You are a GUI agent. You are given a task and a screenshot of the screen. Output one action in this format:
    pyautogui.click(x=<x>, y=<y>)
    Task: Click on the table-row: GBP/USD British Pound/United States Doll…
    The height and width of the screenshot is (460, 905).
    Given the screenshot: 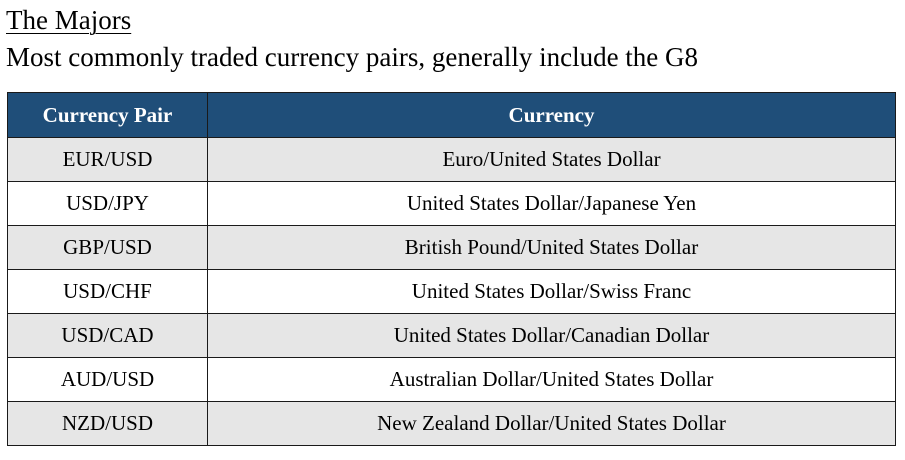 What is the action you would take?
    pyautogui.click(x=451, y=247)
    